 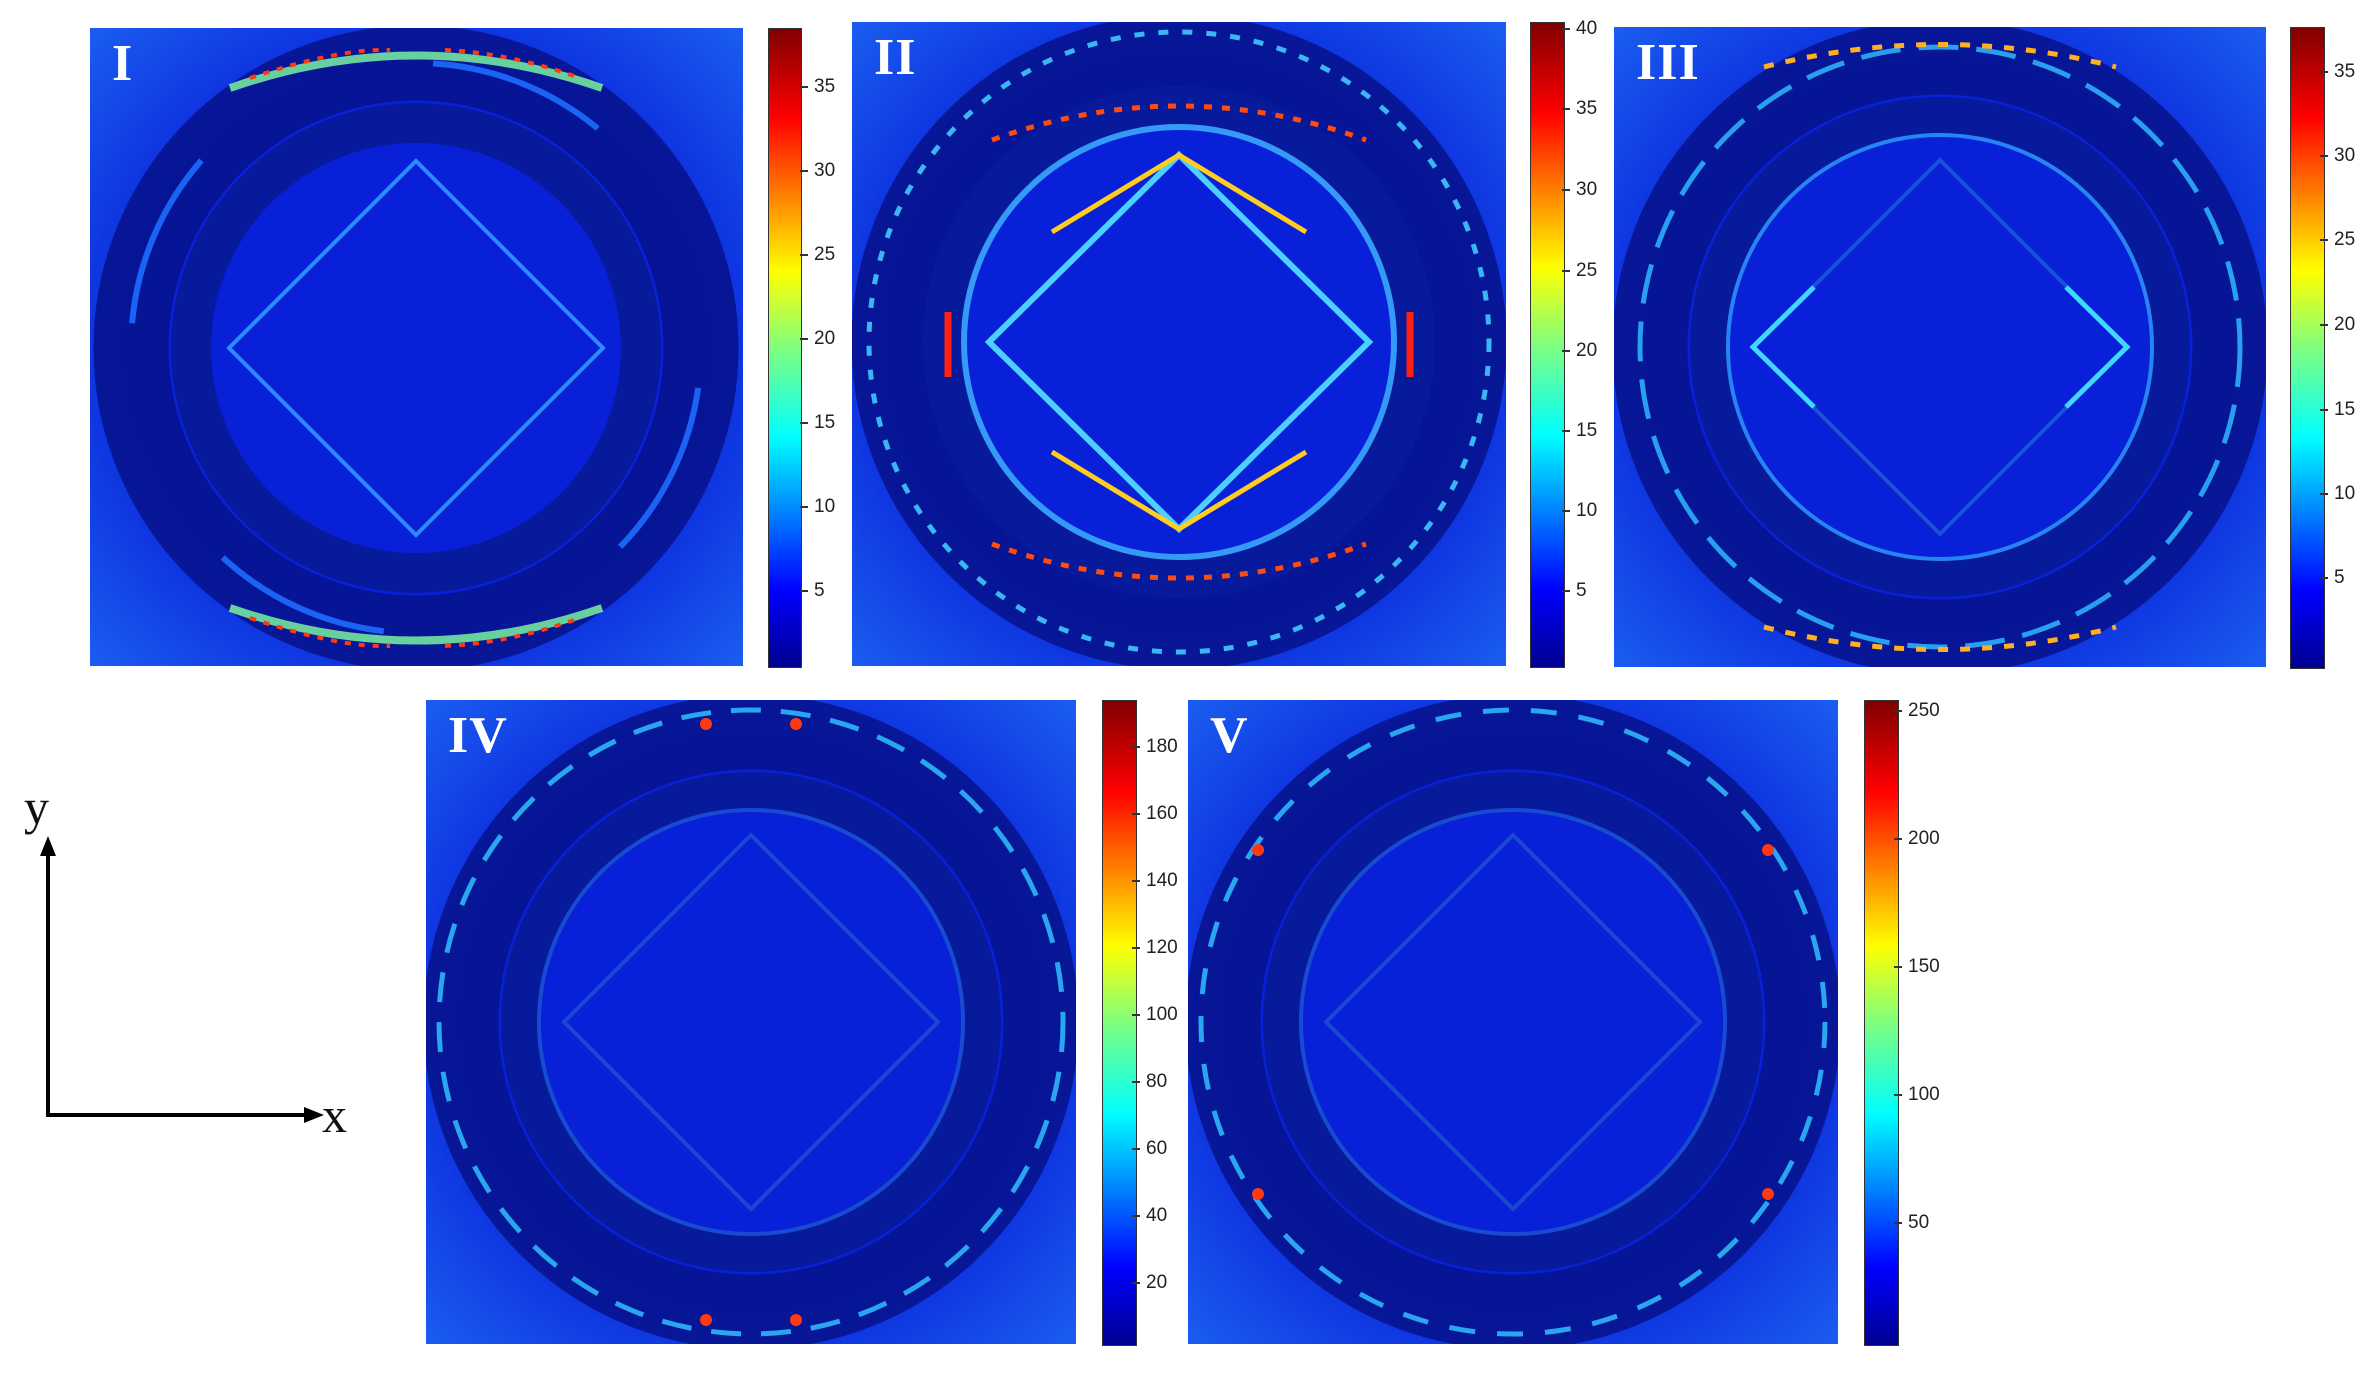 I want to click on panel-ii: II, so click(x=1179, y=344).